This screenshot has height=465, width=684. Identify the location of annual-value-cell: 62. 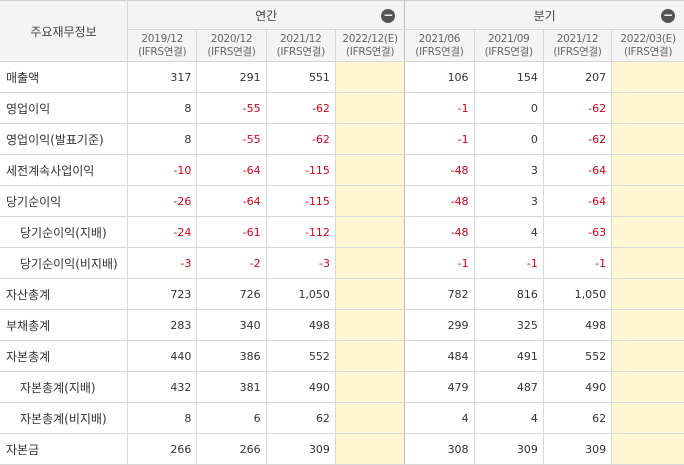
(300, 418).